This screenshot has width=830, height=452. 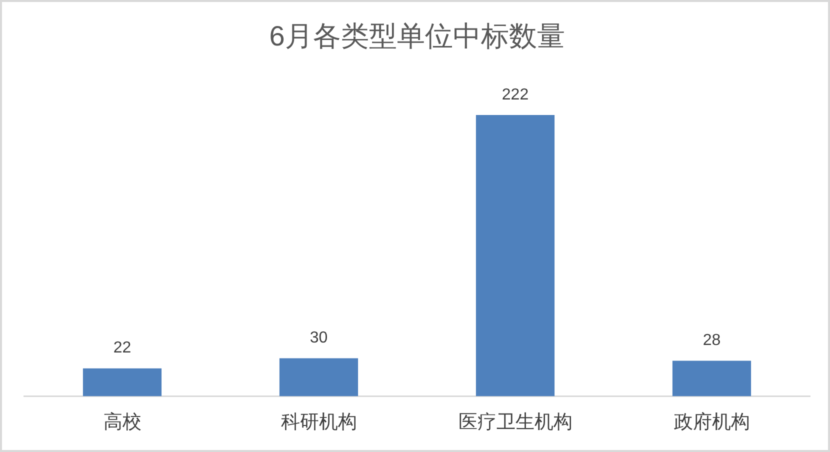 What do you see at coordinates (711, 341) in the screenshot?
I see `data-label: 28` at bounding box center [711, 341].